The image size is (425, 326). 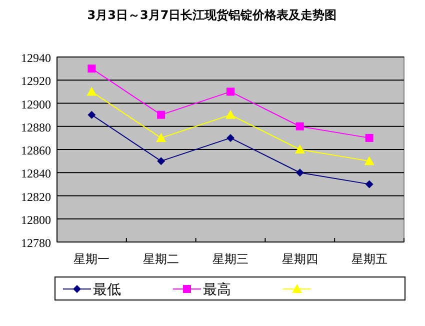 What do you see at coordinates (369, 259) in the screenshot?
I see `x-tick-label: 星期五` at bounding box center [369, 259].